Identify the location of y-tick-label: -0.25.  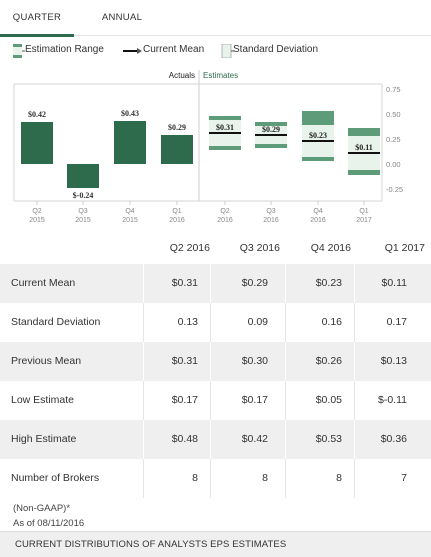
(394, 189).